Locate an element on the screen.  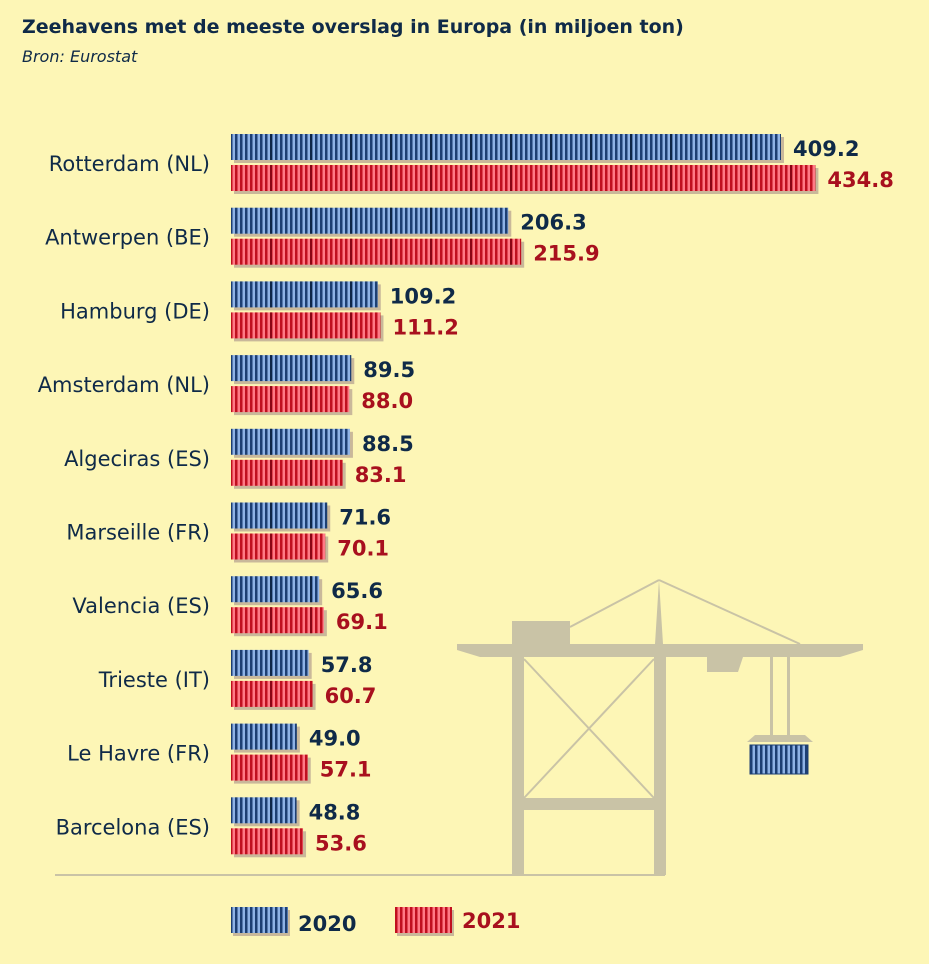
legend-swatch-2020 is located at coordinates (259, 920).